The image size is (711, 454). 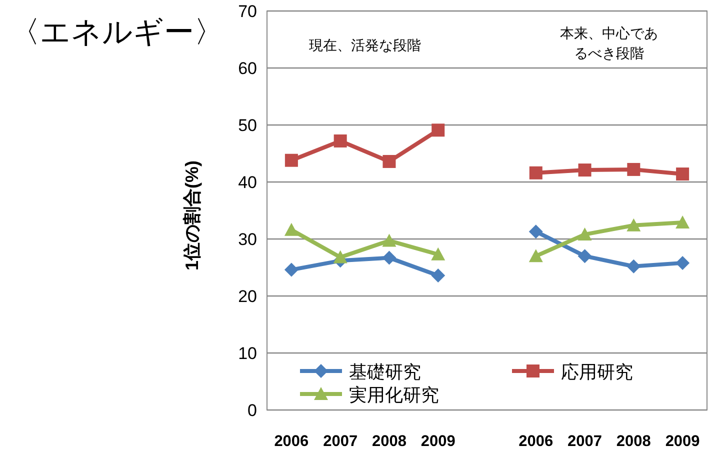 What do you see at coordinates (247, 239) in the screenshot?
I see `y-tick-label: 30` at bounding box center [247, 239].